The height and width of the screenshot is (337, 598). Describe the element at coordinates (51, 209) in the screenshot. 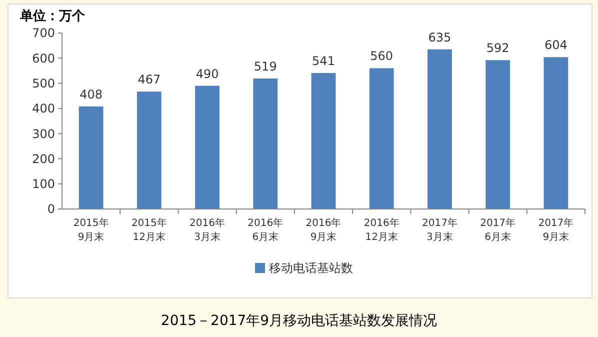

I see `y-tick-label: 0` at that location.